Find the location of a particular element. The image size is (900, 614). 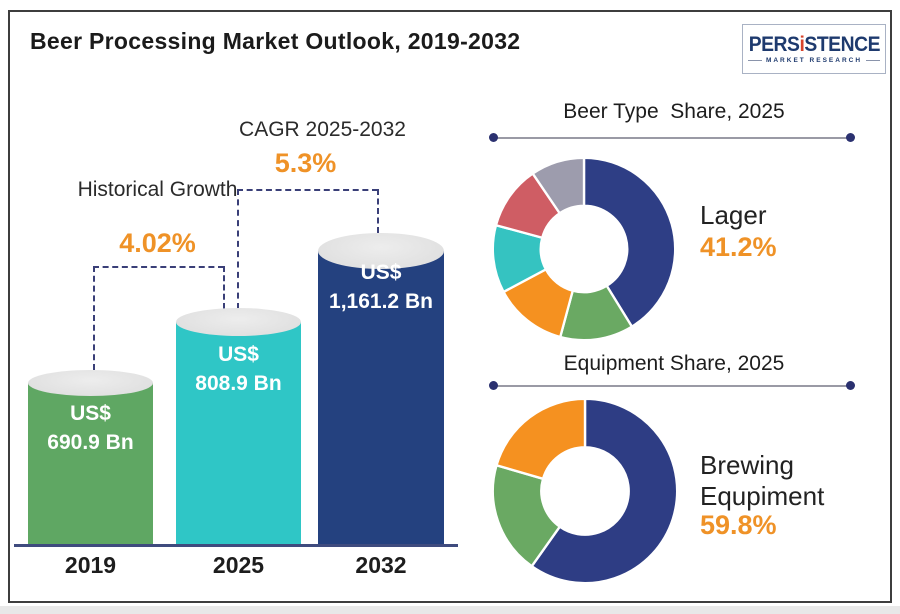

lager-label: Lager is located at coordinates (733, 215).